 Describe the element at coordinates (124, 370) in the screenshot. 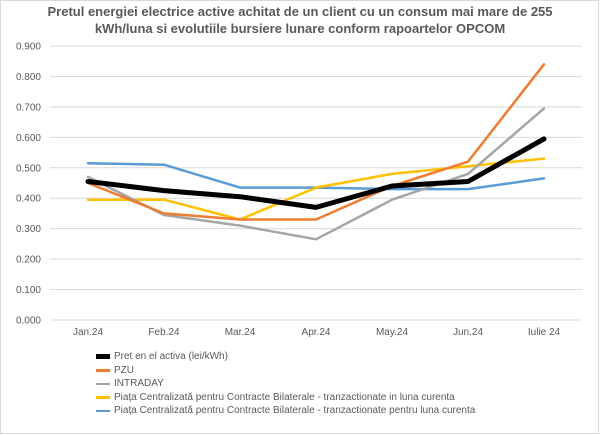

I see `legend-label: PZU` at that location.